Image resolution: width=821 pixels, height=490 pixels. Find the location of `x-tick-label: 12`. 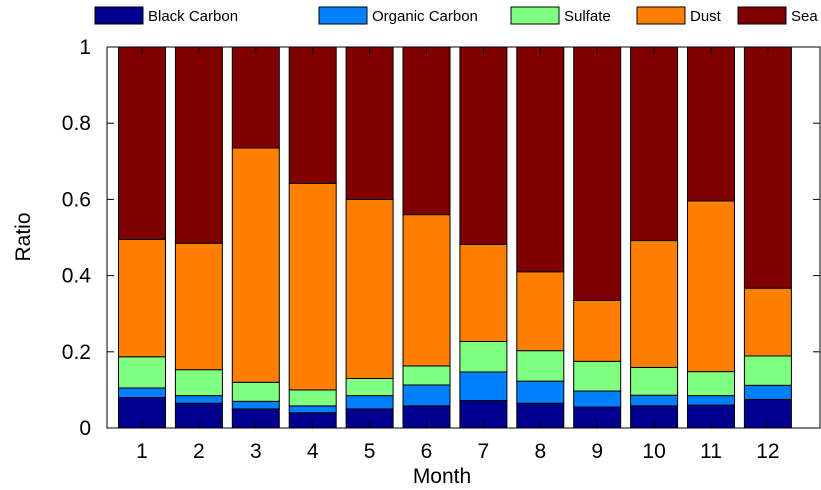

x-tick-label: 12 is located at coordinates (767, 451).